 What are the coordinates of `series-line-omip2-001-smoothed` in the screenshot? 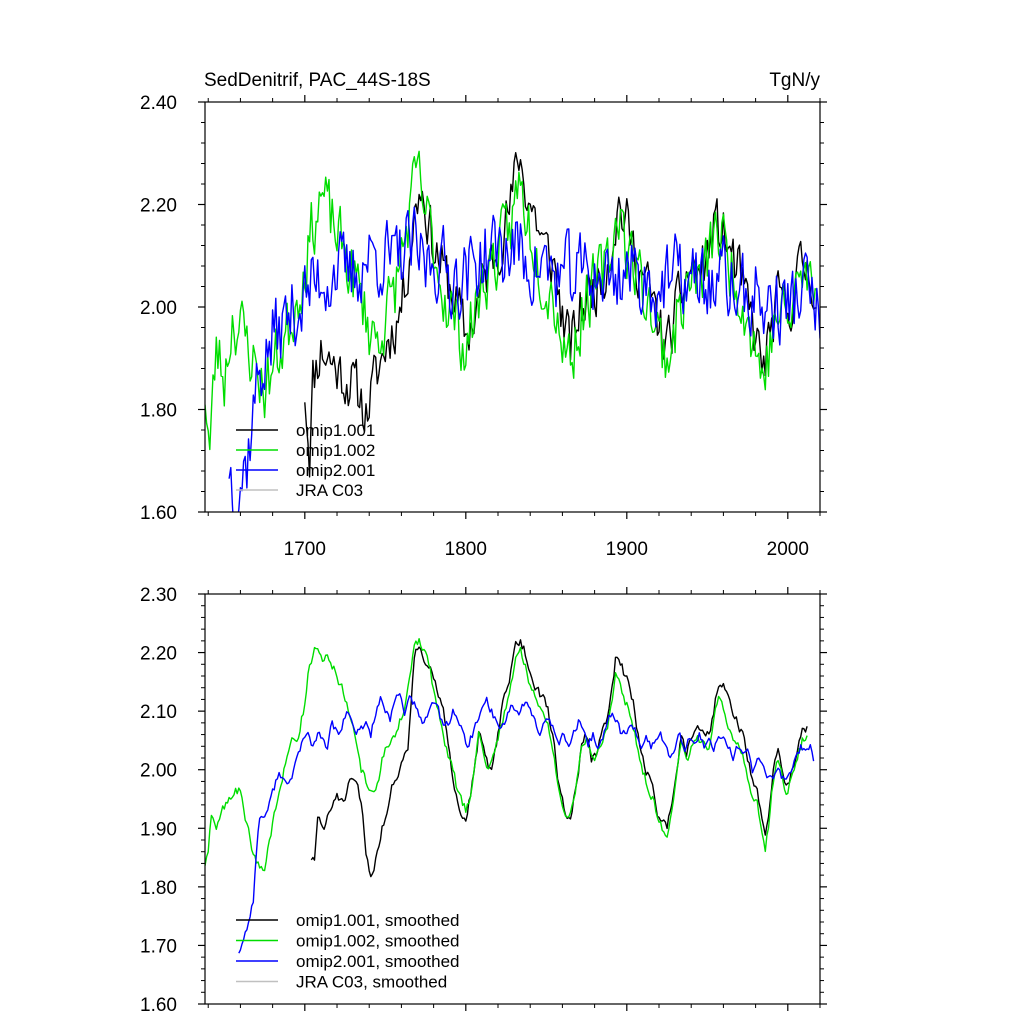 It's located at (526, 823).